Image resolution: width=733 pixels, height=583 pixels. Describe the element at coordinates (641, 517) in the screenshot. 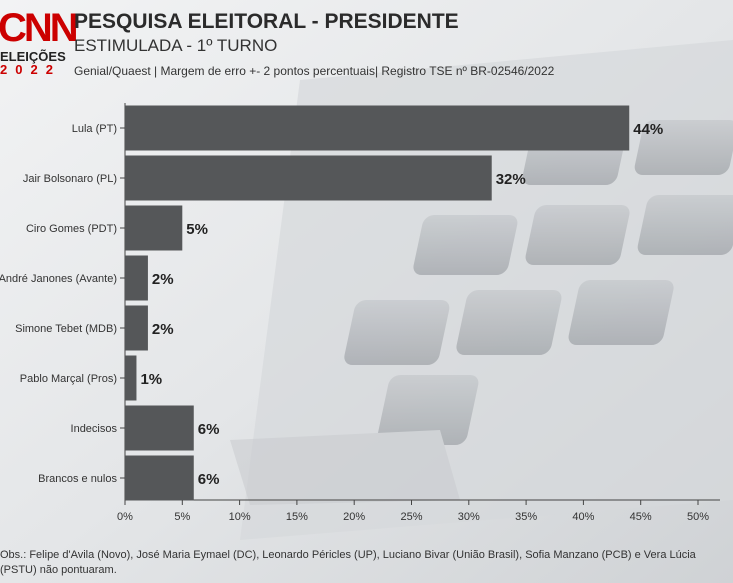

I see `x-tick-label: 45%` at that location.